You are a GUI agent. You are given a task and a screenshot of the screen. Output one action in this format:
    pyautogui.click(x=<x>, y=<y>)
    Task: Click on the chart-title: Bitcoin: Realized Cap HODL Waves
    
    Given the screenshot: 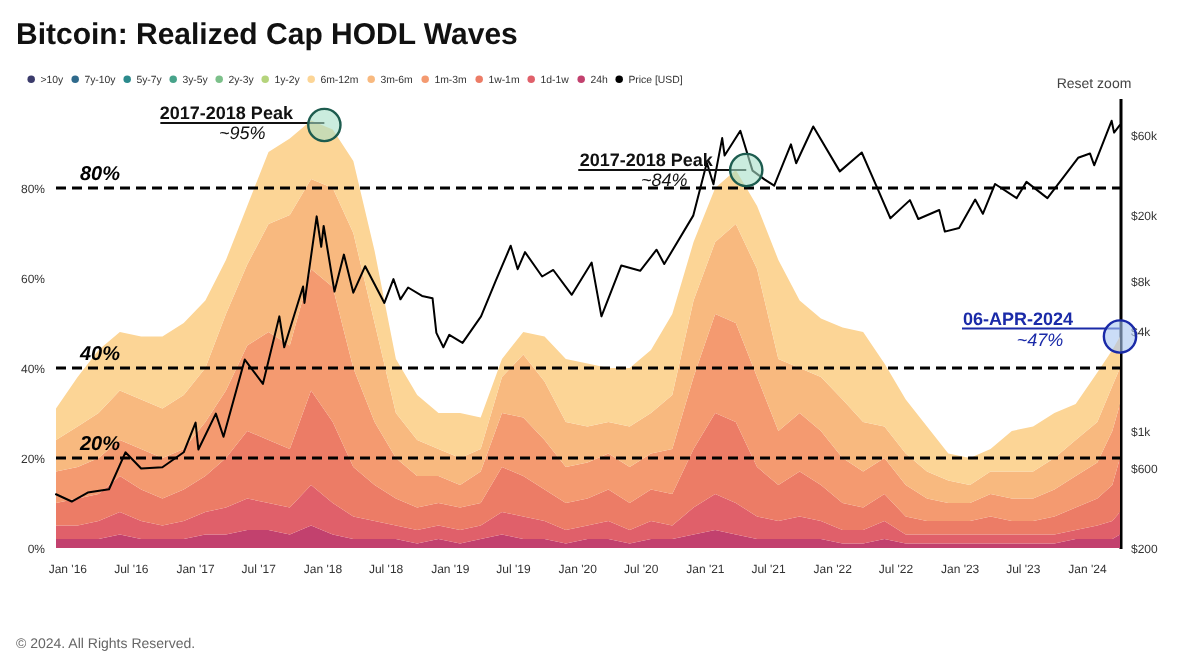 What is the action you would take?
    pyautogui.click(x=267, y=35)
    